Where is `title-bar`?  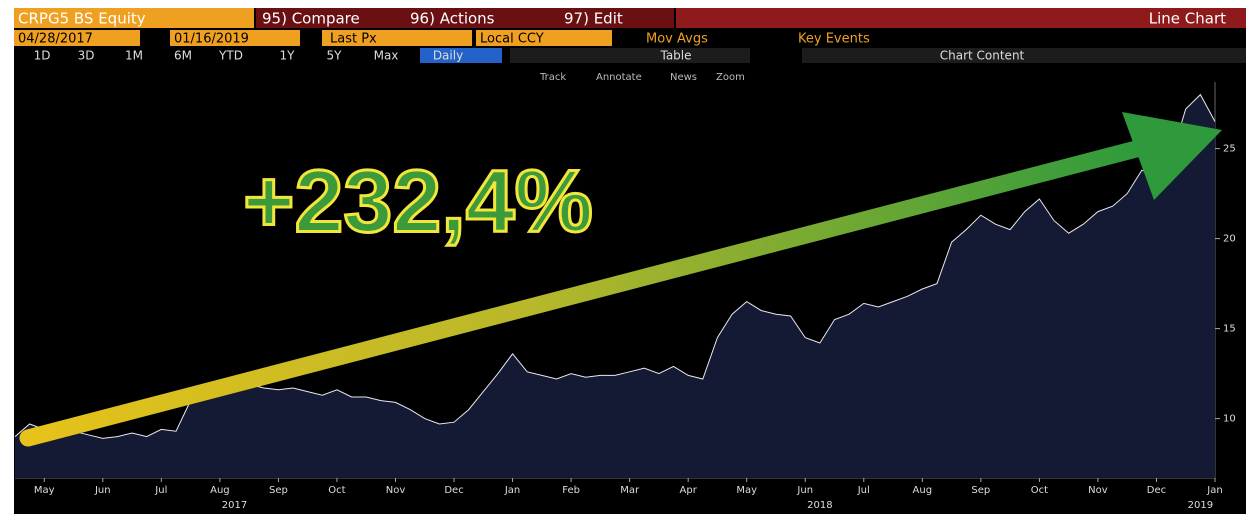
title-bar is located at coordinates (961, 18).